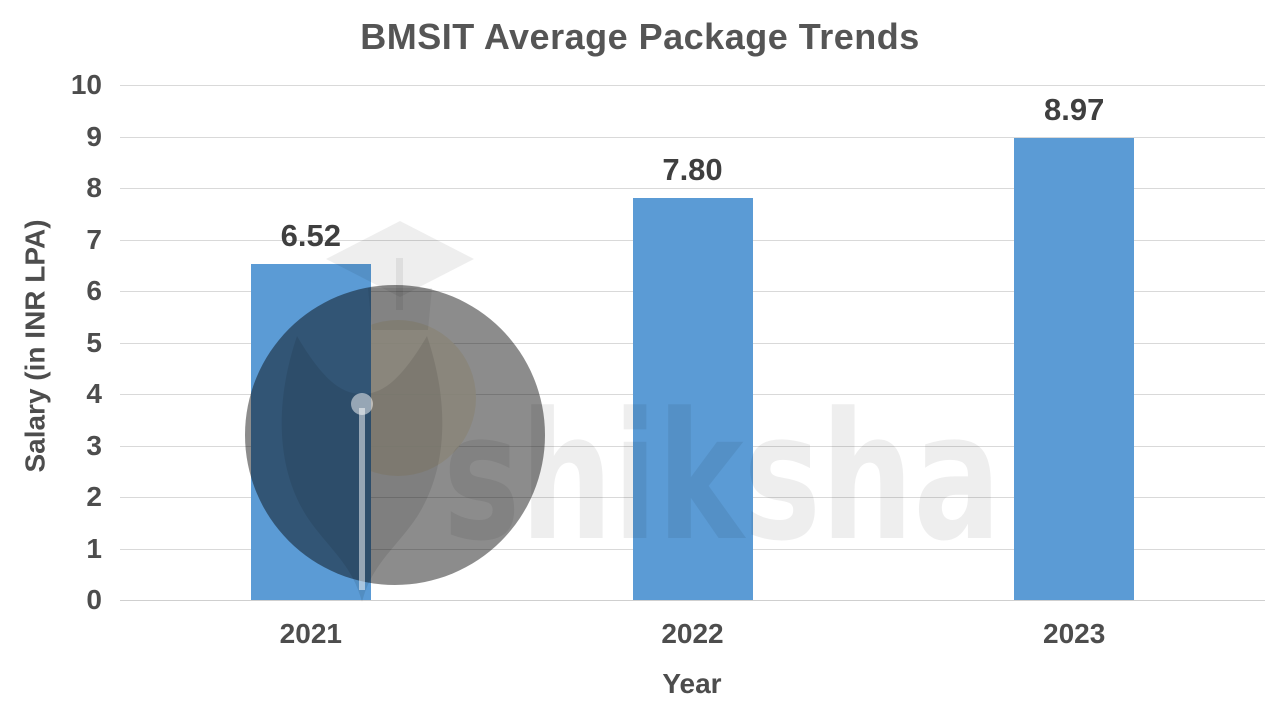  I want to click on y-tick-label: 2, so click(94, 496).